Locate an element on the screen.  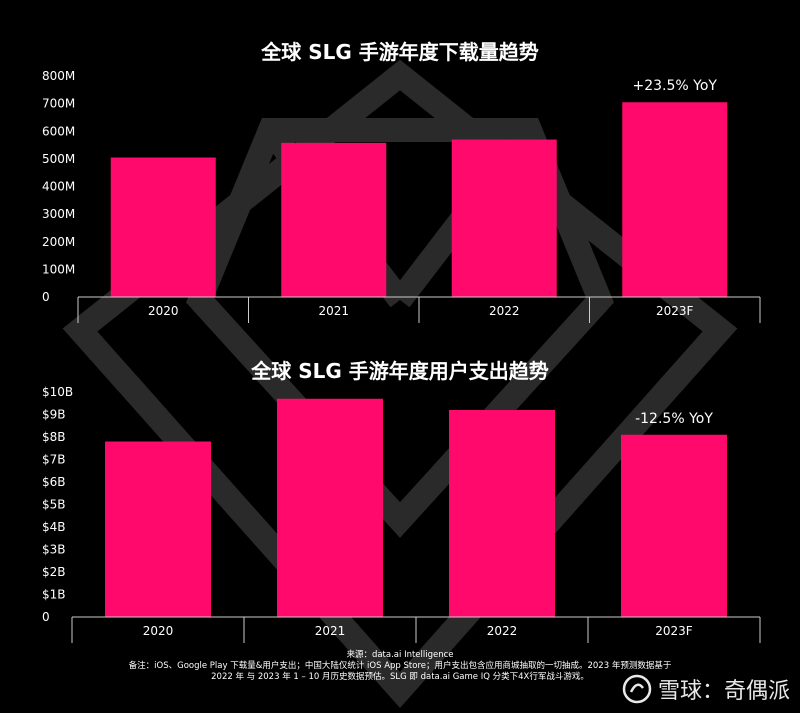
y-tick-label: 700M is located at coordinates (58, 104).